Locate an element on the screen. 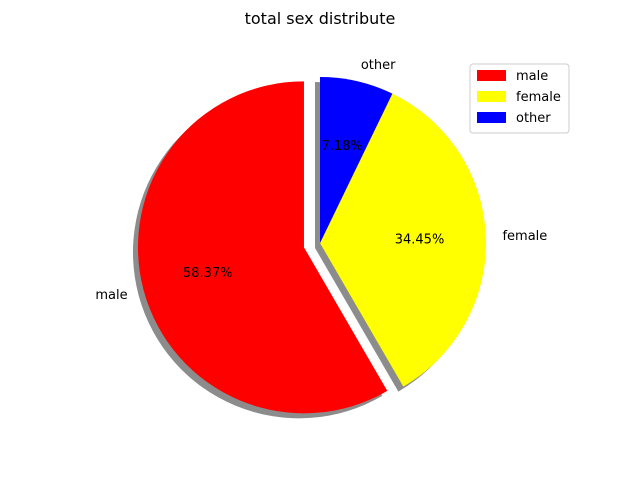  category-label-other: other is located at coordinates (378, 65).